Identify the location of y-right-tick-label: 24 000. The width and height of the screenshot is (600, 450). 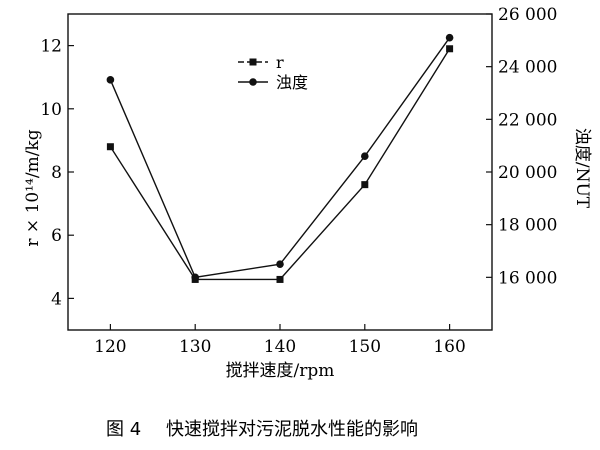
(527, 68).